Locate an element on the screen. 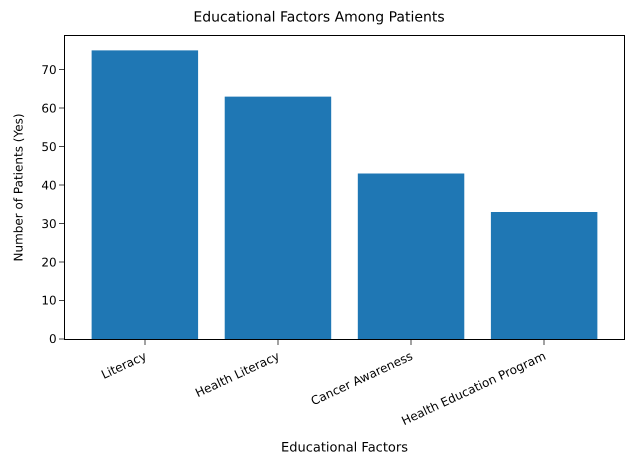 The image size is (638, 464). y-tick-label: 0 is located at coordinates (52, 339).